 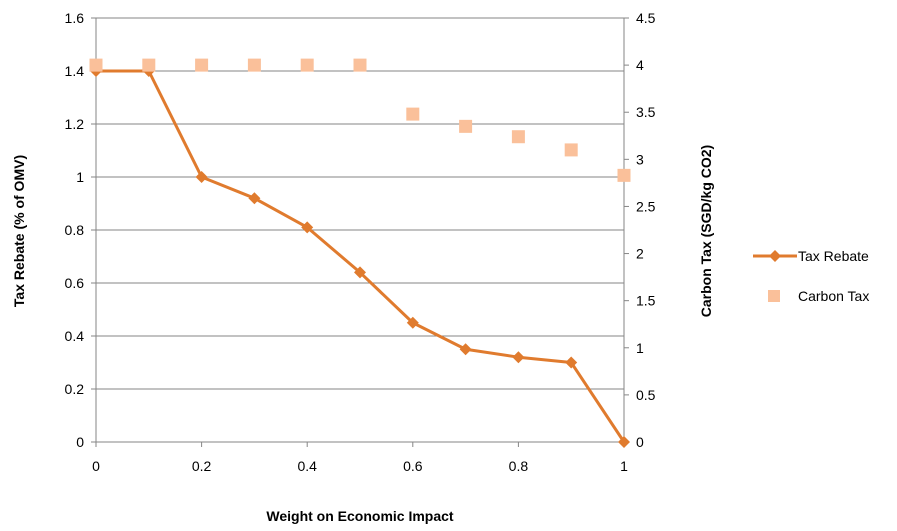 What do you see at coordinates (202, 466) in the screenshot?
I see `x-tick-label: 0.2` at bounding box center [202, 466].